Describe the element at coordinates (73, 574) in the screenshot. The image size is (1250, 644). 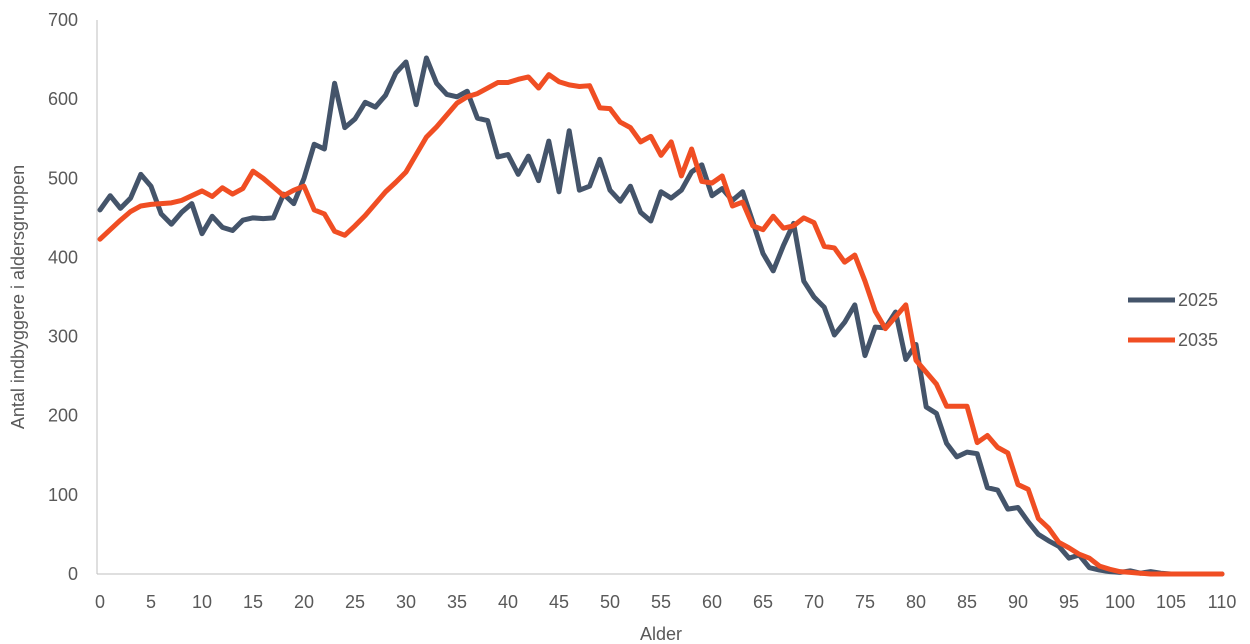
I see `y-tick-label: 0` at that location.